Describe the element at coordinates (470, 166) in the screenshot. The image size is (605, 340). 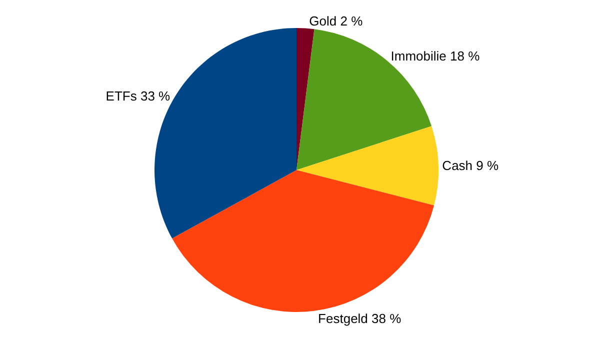
I see `slice-label: Cash 9 %` at that location.